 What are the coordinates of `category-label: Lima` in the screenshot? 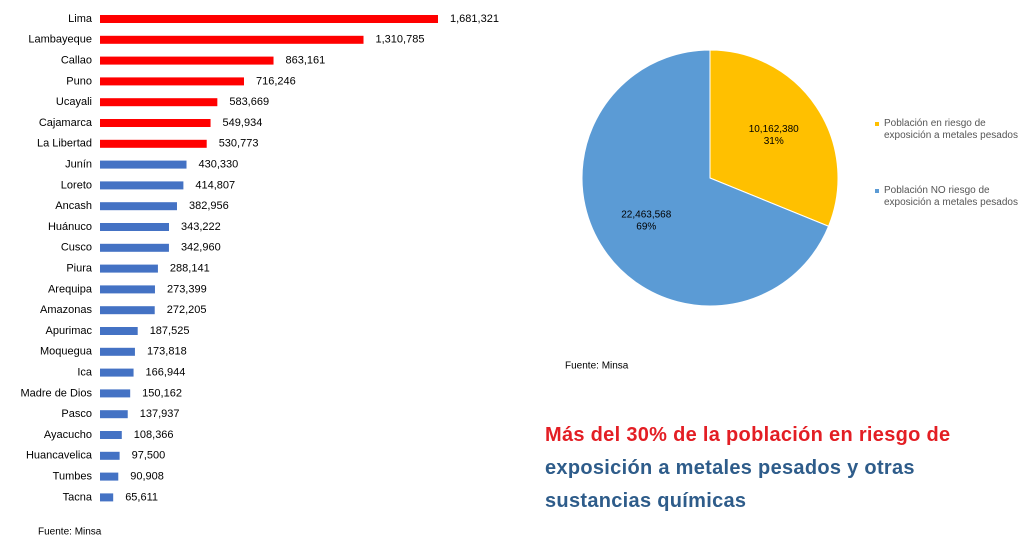 It's located at (80, 19).